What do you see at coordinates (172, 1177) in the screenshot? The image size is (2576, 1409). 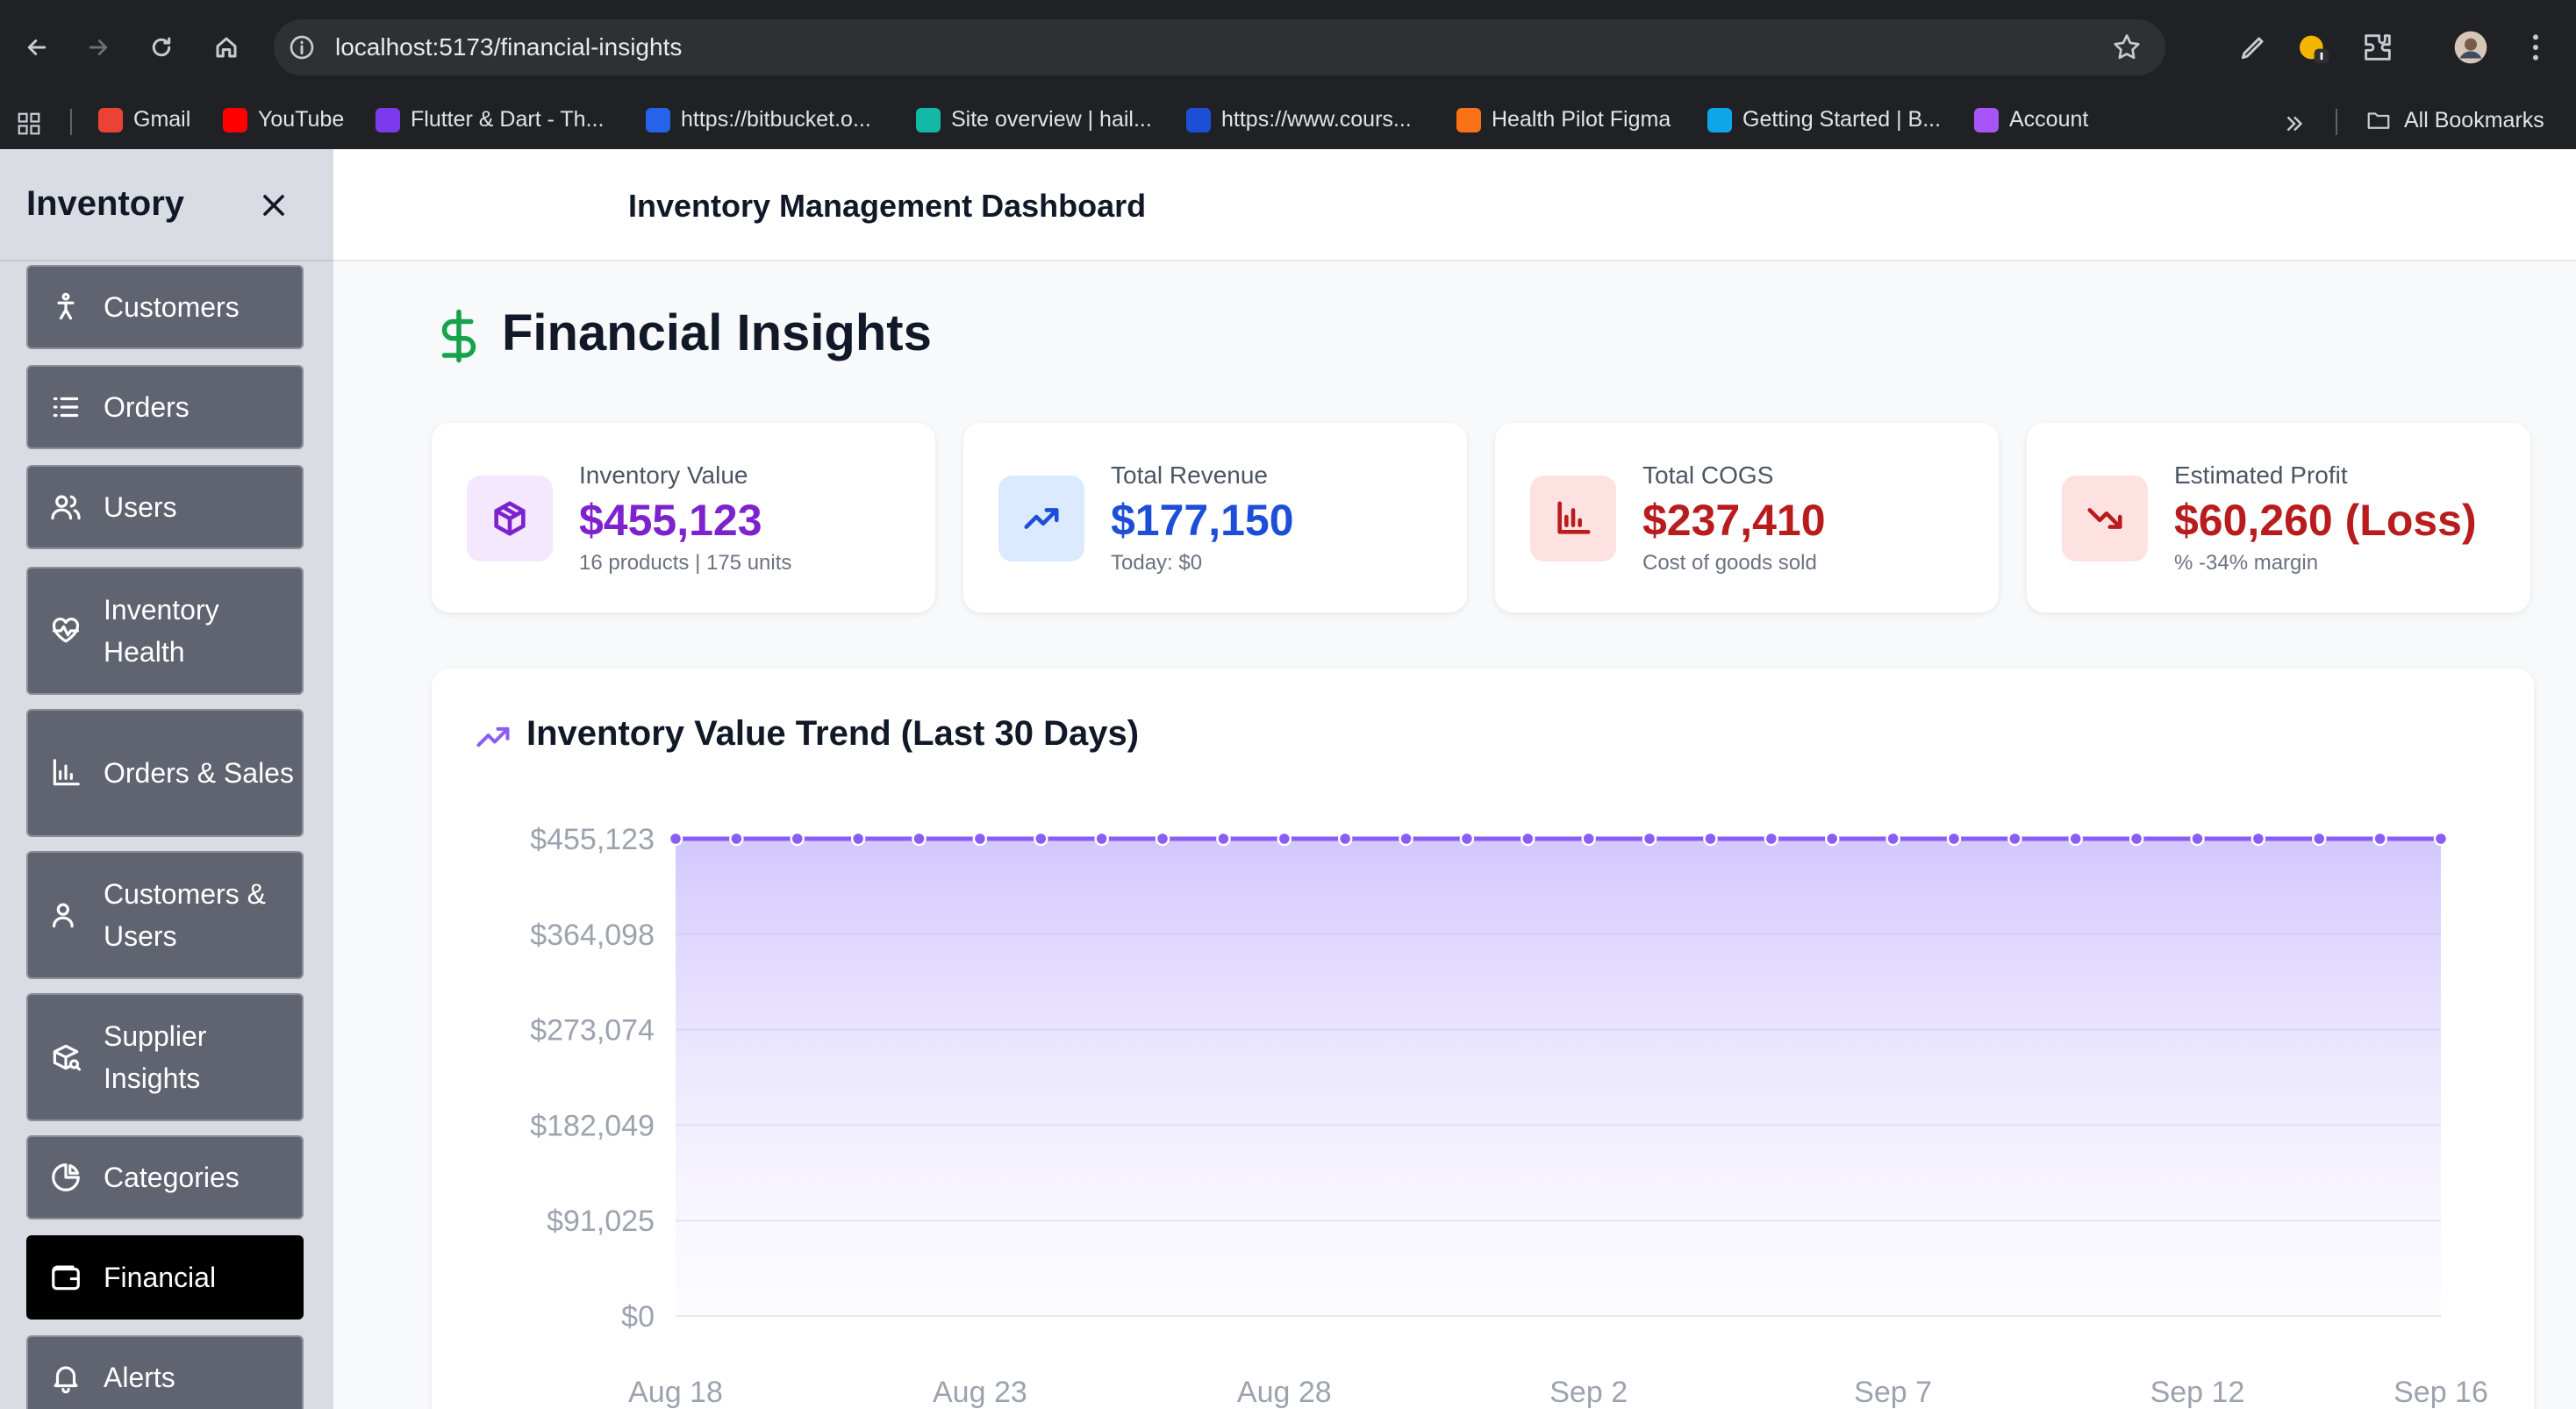 I see `sidebar-item-label: Categories` at bounding box center [172, 1177].